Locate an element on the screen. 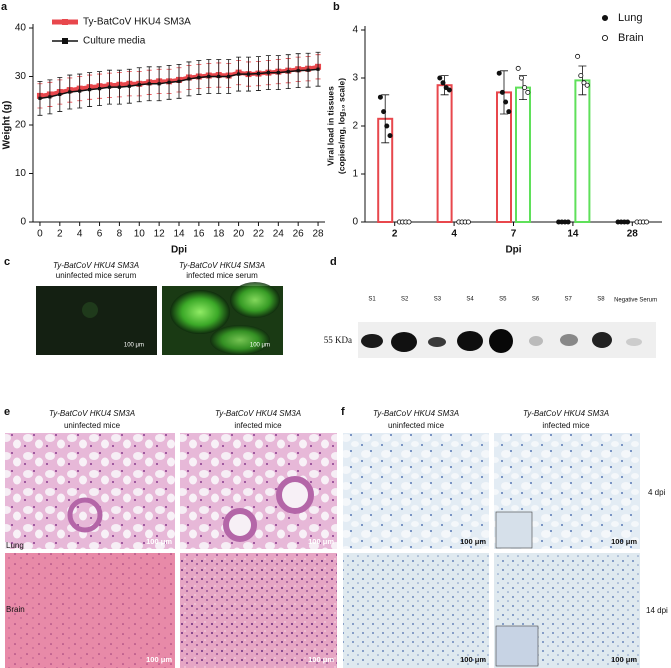  lane-label: S7 is located at coordinates (569, 300).